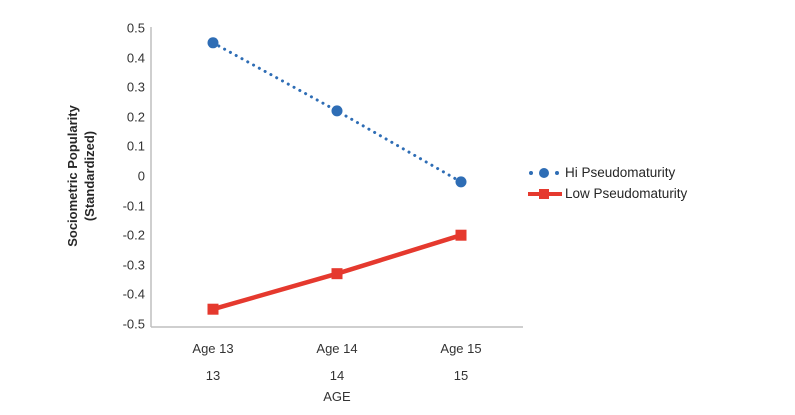 Image resolution: width=795 pixels, height=415 pixels. What do you see at coordinates (133, 324) in the screenshot?
I see `y-tick-label: -0.5` at bounding box center [133, 324].